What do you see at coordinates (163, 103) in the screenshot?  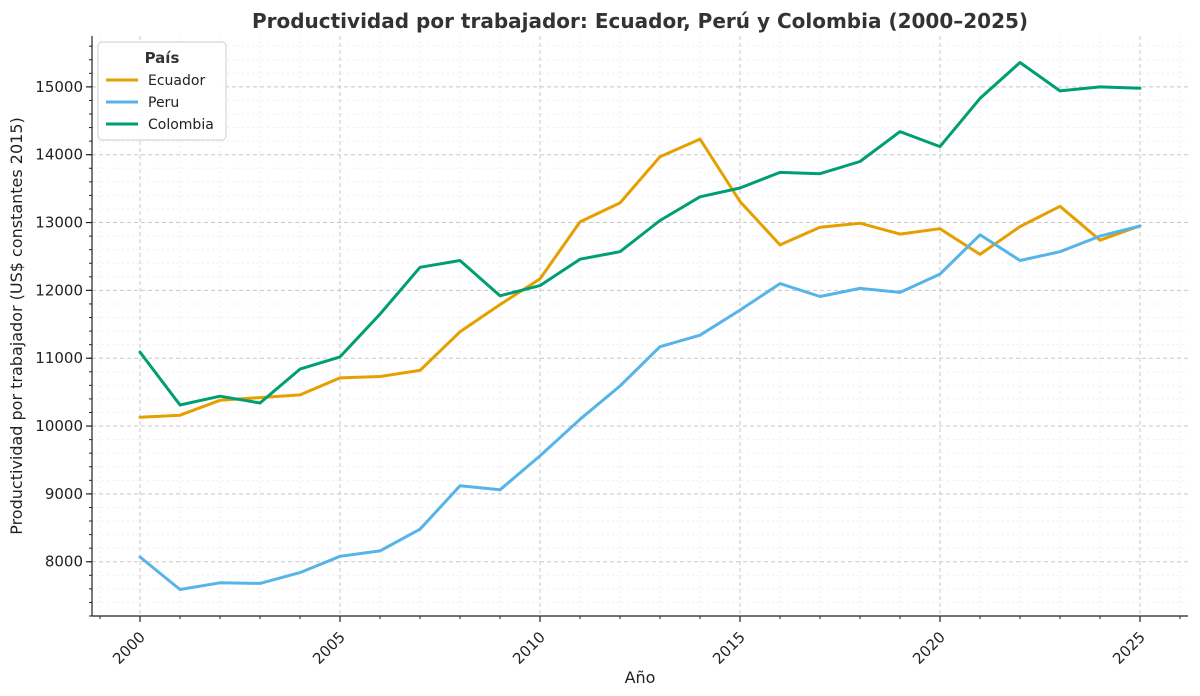 I see `legend-label-peru: Peru` at bounding box center [163, 103].